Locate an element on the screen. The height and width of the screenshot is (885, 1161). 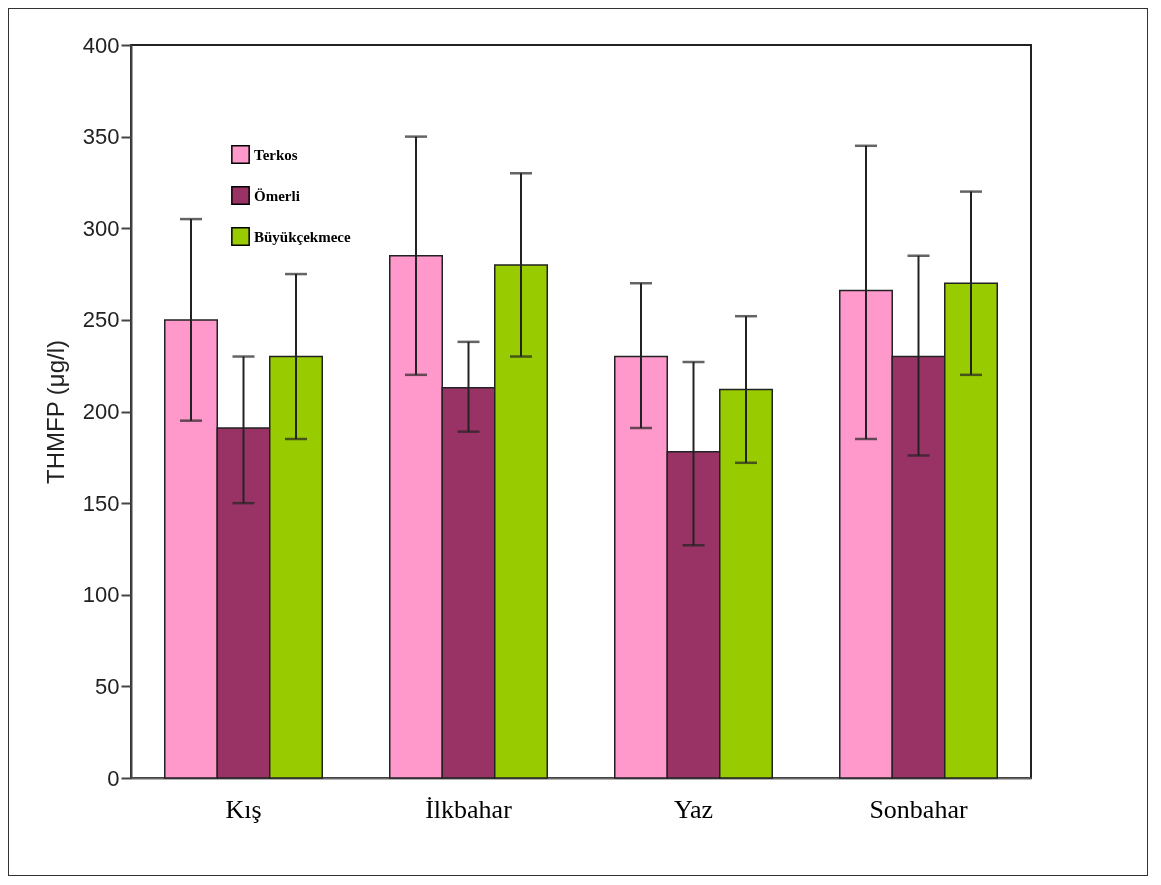
legend-label: Terkos is located at coordinates (276, 154).